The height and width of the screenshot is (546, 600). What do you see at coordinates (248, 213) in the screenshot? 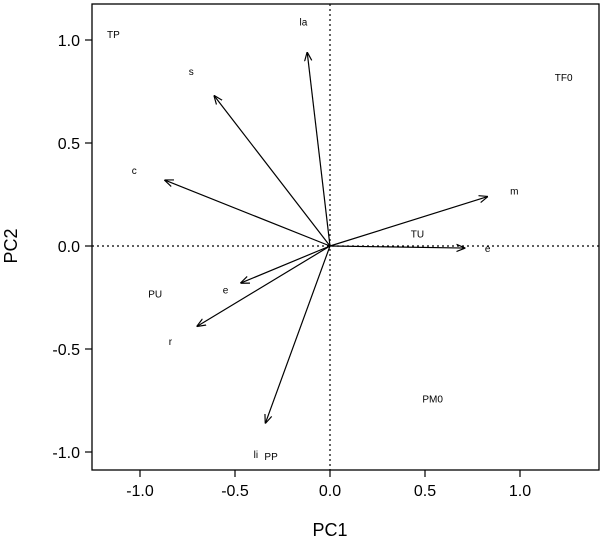
I see `loading-arrow-c` at bounding box center [248, 213].